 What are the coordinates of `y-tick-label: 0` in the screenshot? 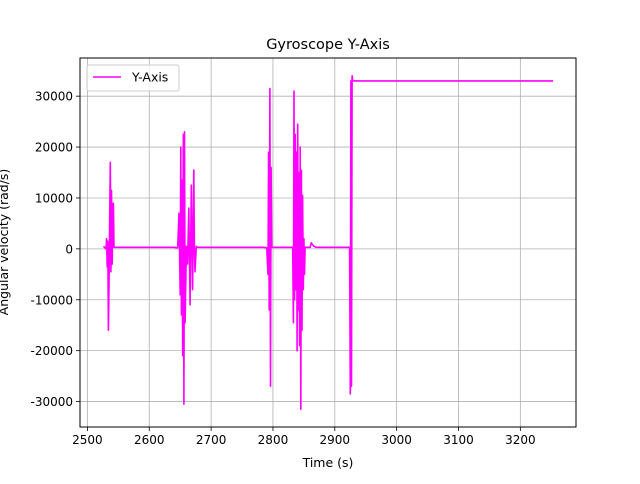 It's located at (69, 249).